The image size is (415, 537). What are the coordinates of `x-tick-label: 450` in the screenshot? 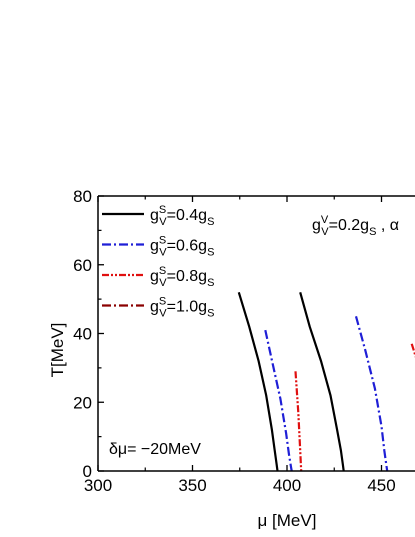 It's located at (381, 485).